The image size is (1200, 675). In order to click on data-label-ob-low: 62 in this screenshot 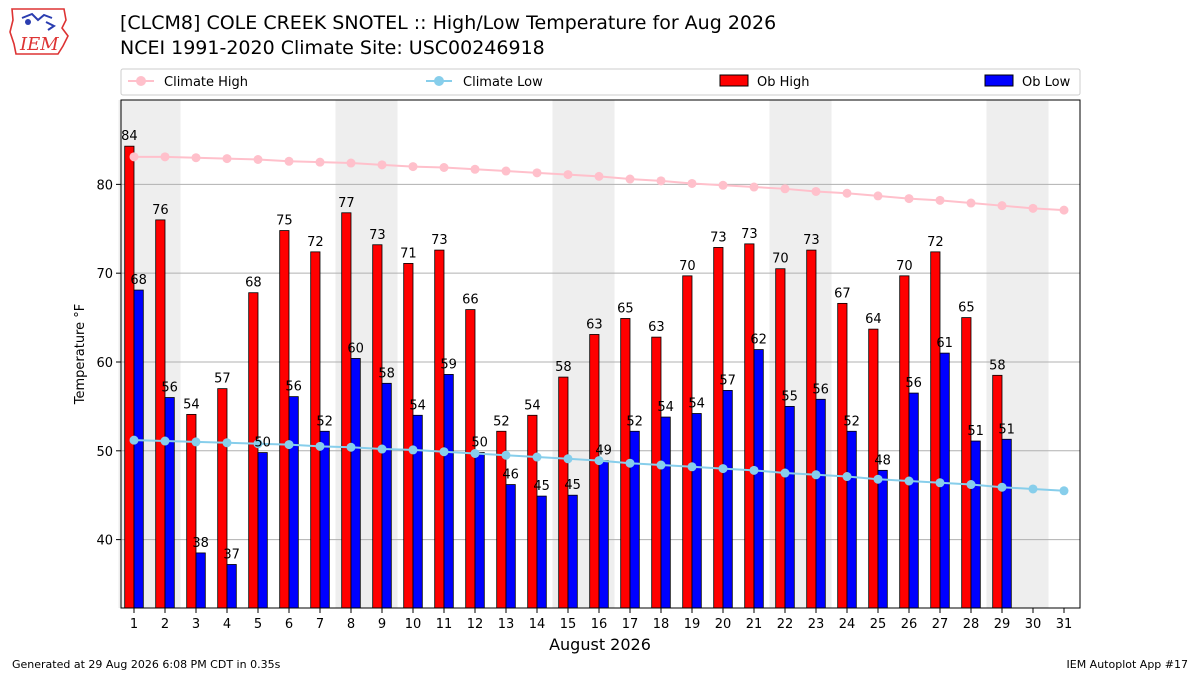, I will do `click(758, 340)`.